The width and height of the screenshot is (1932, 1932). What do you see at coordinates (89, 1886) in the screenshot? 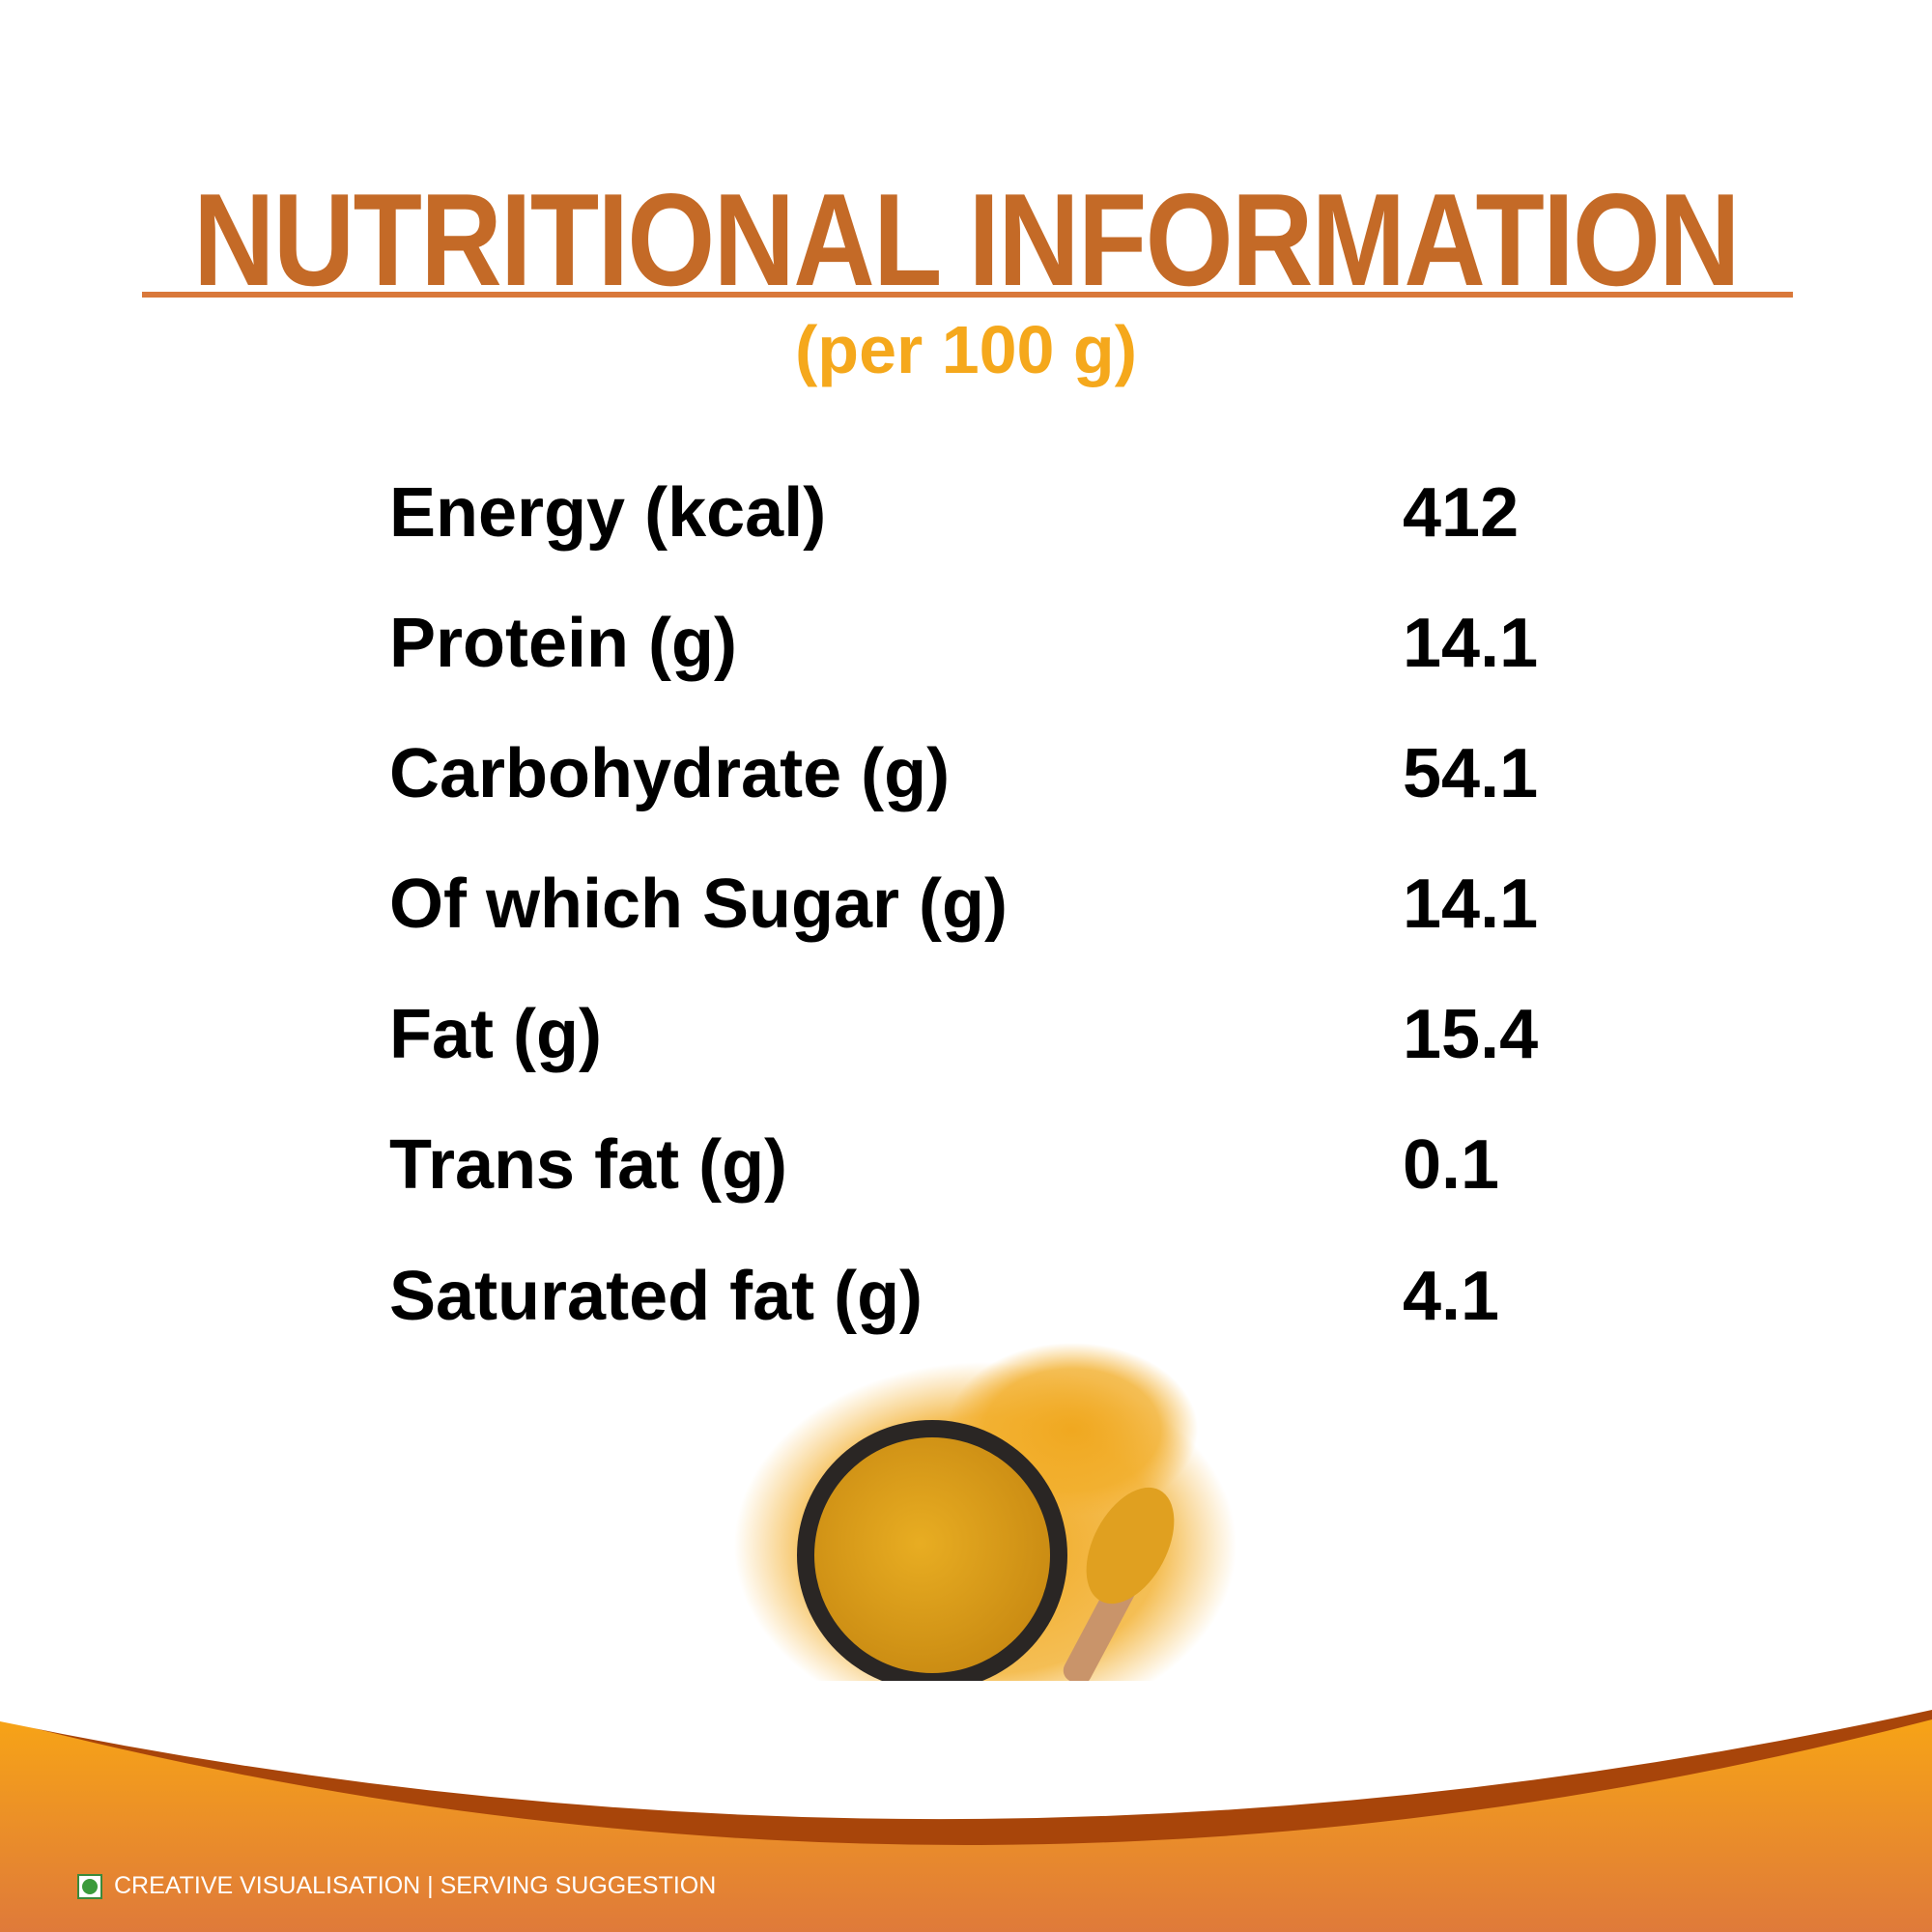
I see `veg-mark-icon` at bounding box center [89, 1886].